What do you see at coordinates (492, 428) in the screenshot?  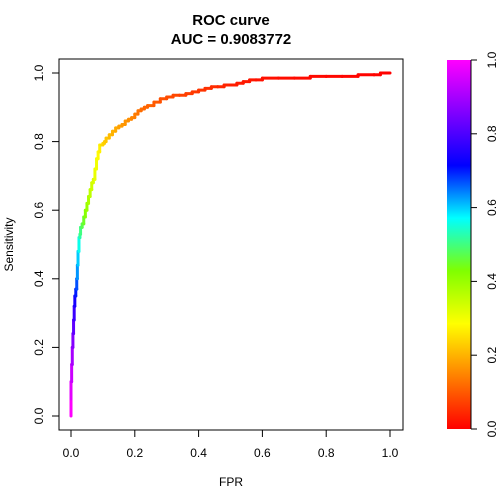 I see `colorbar-tick-label: 0.0` at bounding box center [492, 428].